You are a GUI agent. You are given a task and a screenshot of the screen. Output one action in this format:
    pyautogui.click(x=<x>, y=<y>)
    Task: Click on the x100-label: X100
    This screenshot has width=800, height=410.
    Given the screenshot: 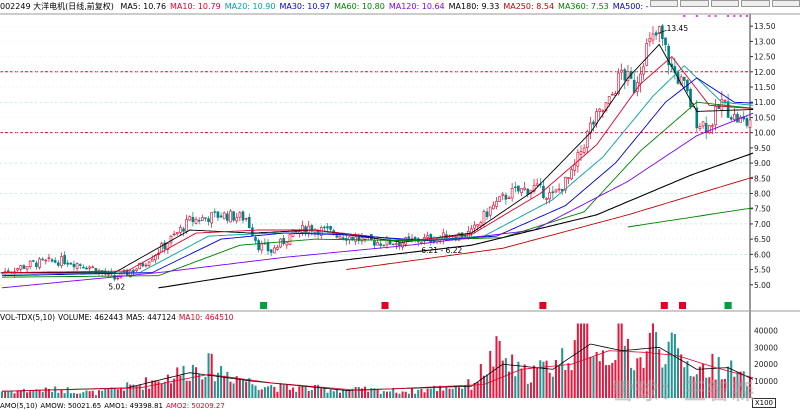 What is the action you would take?
    pyautogui.click(x=763, y=403)
    